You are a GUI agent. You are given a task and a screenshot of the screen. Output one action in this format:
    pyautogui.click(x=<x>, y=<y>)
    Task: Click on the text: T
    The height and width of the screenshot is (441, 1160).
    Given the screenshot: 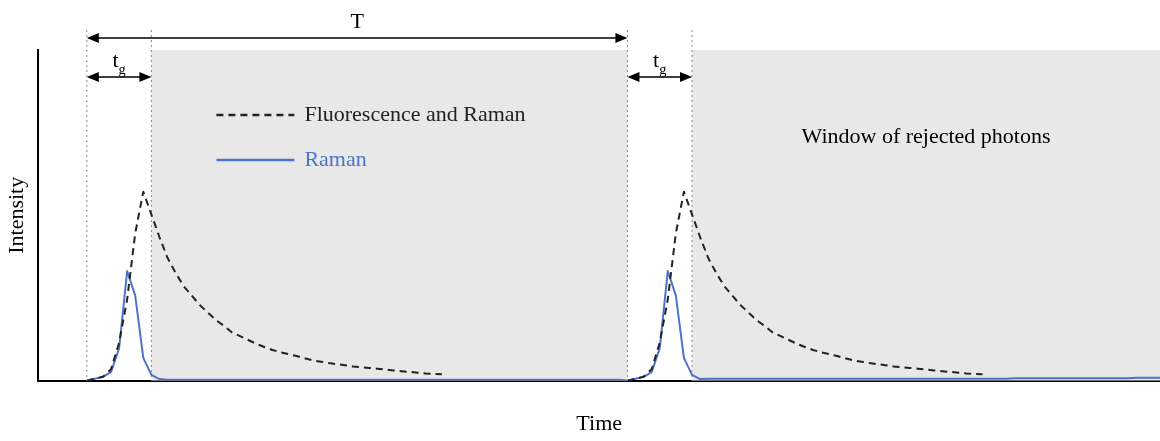 What is the action you would take?
    pyautogui.click(x=357, y=20)
    